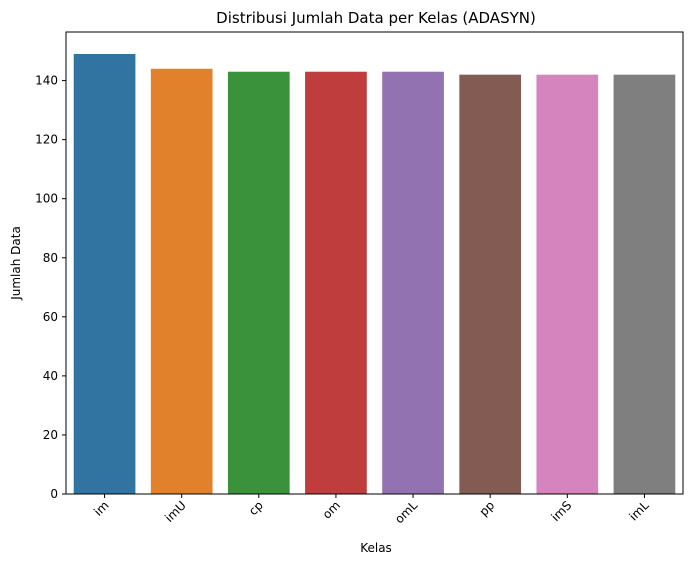  I want to click on y-tick-label: 40, so click(50, 376).